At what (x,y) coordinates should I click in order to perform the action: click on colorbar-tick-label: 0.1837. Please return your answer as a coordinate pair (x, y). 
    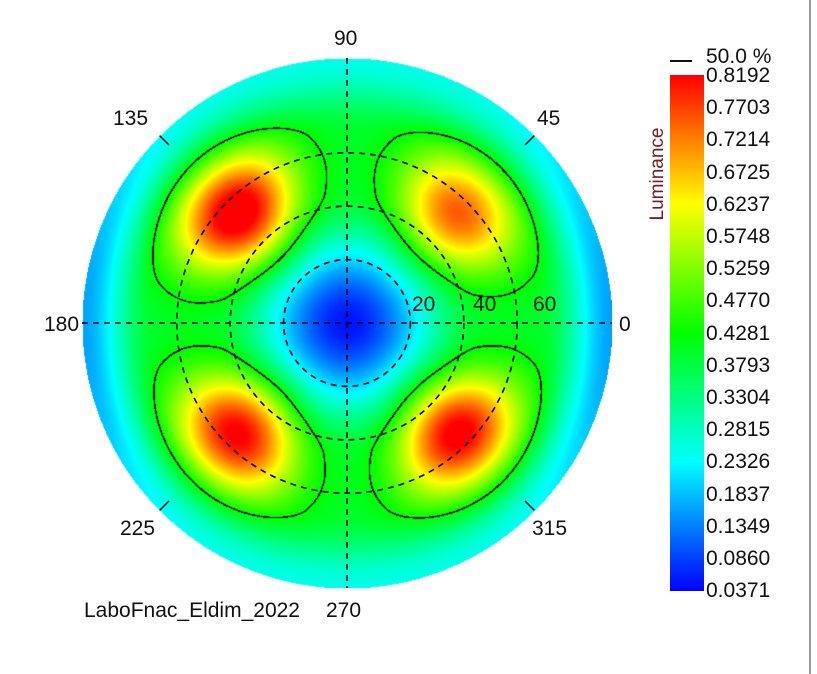
    Looking at the image, I should click on (738, 494).